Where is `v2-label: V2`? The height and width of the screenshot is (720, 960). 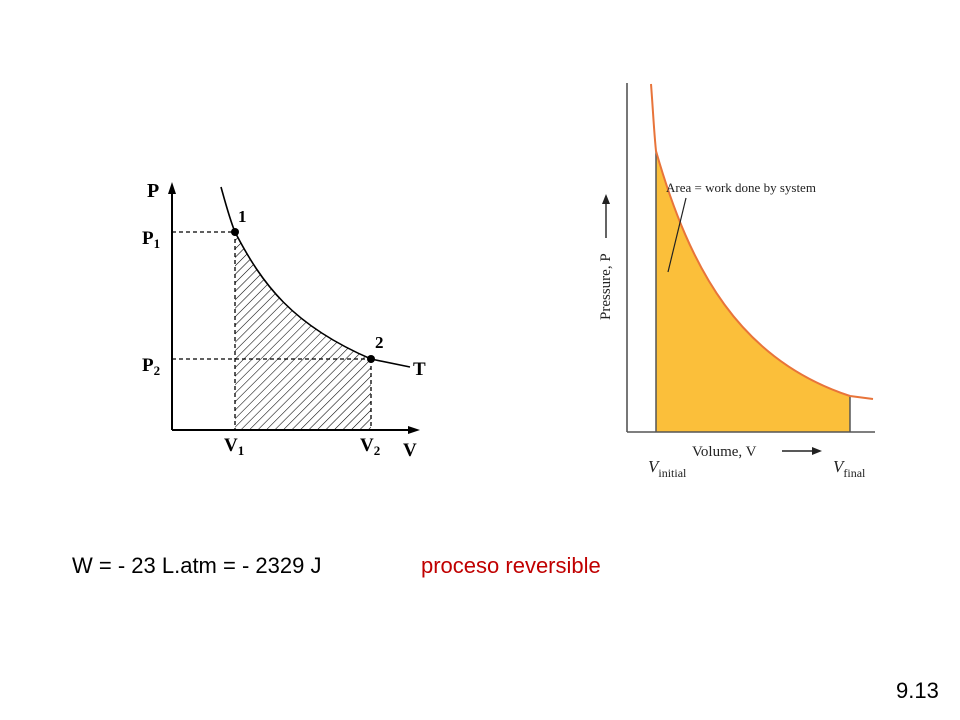
v2-label: V2 is located at coordinates (370, 446).